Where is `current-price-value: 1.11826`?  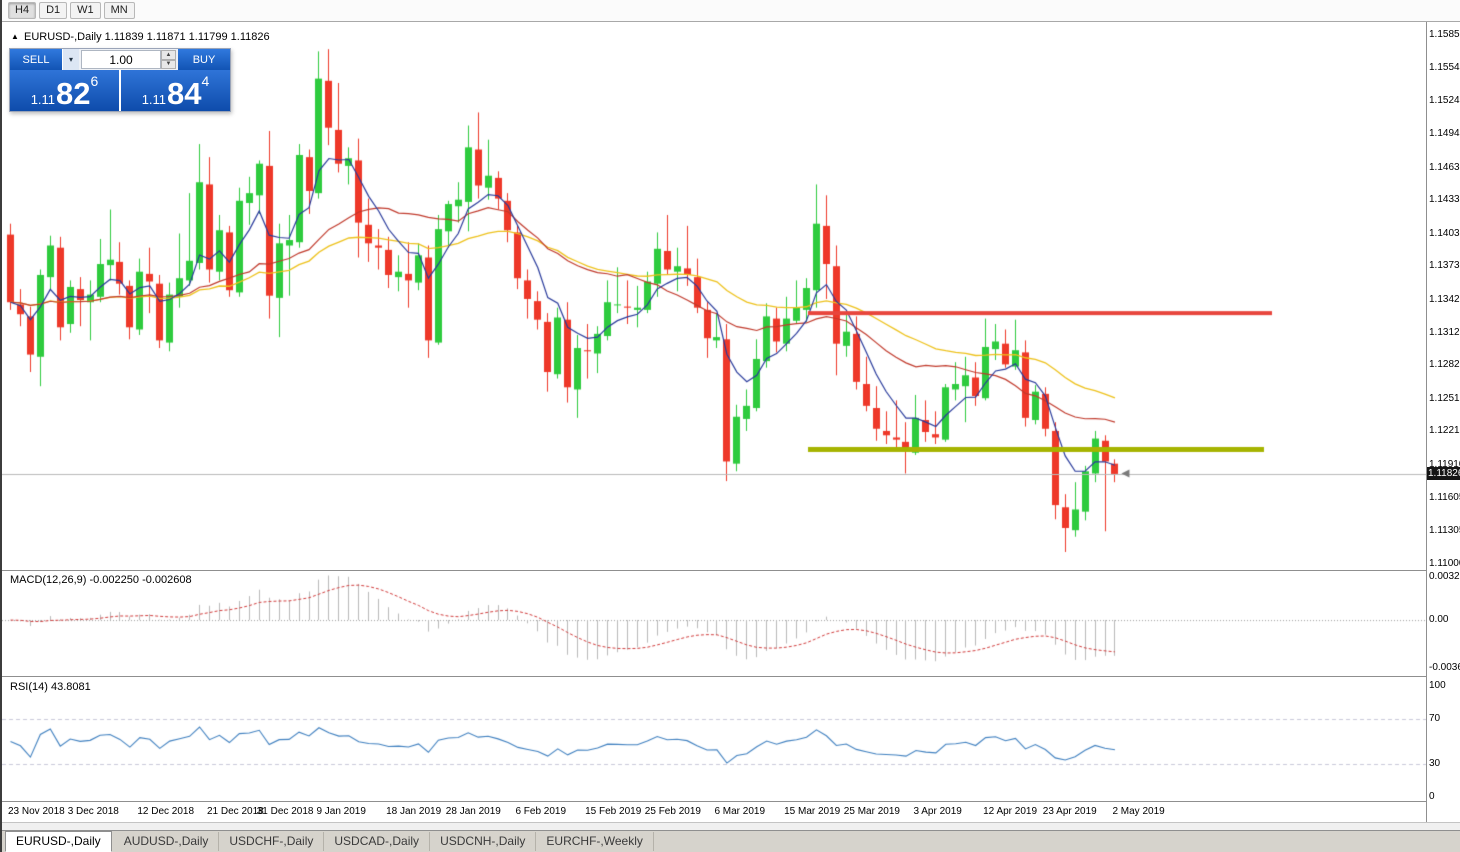
current-price-value: 1.11826 is located at coordinates (1444, 473).